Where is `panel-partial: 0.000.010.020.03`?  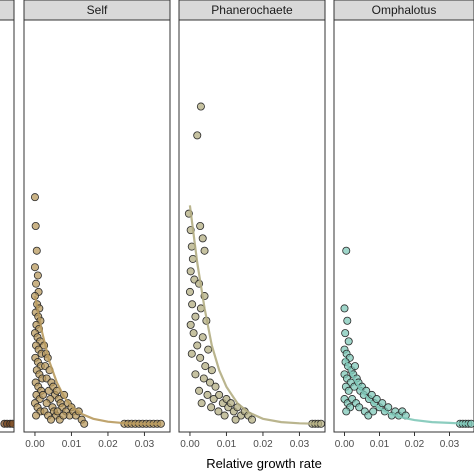
panel-partial: 0.000.010.020.03 is located at coordinates (7, 216).